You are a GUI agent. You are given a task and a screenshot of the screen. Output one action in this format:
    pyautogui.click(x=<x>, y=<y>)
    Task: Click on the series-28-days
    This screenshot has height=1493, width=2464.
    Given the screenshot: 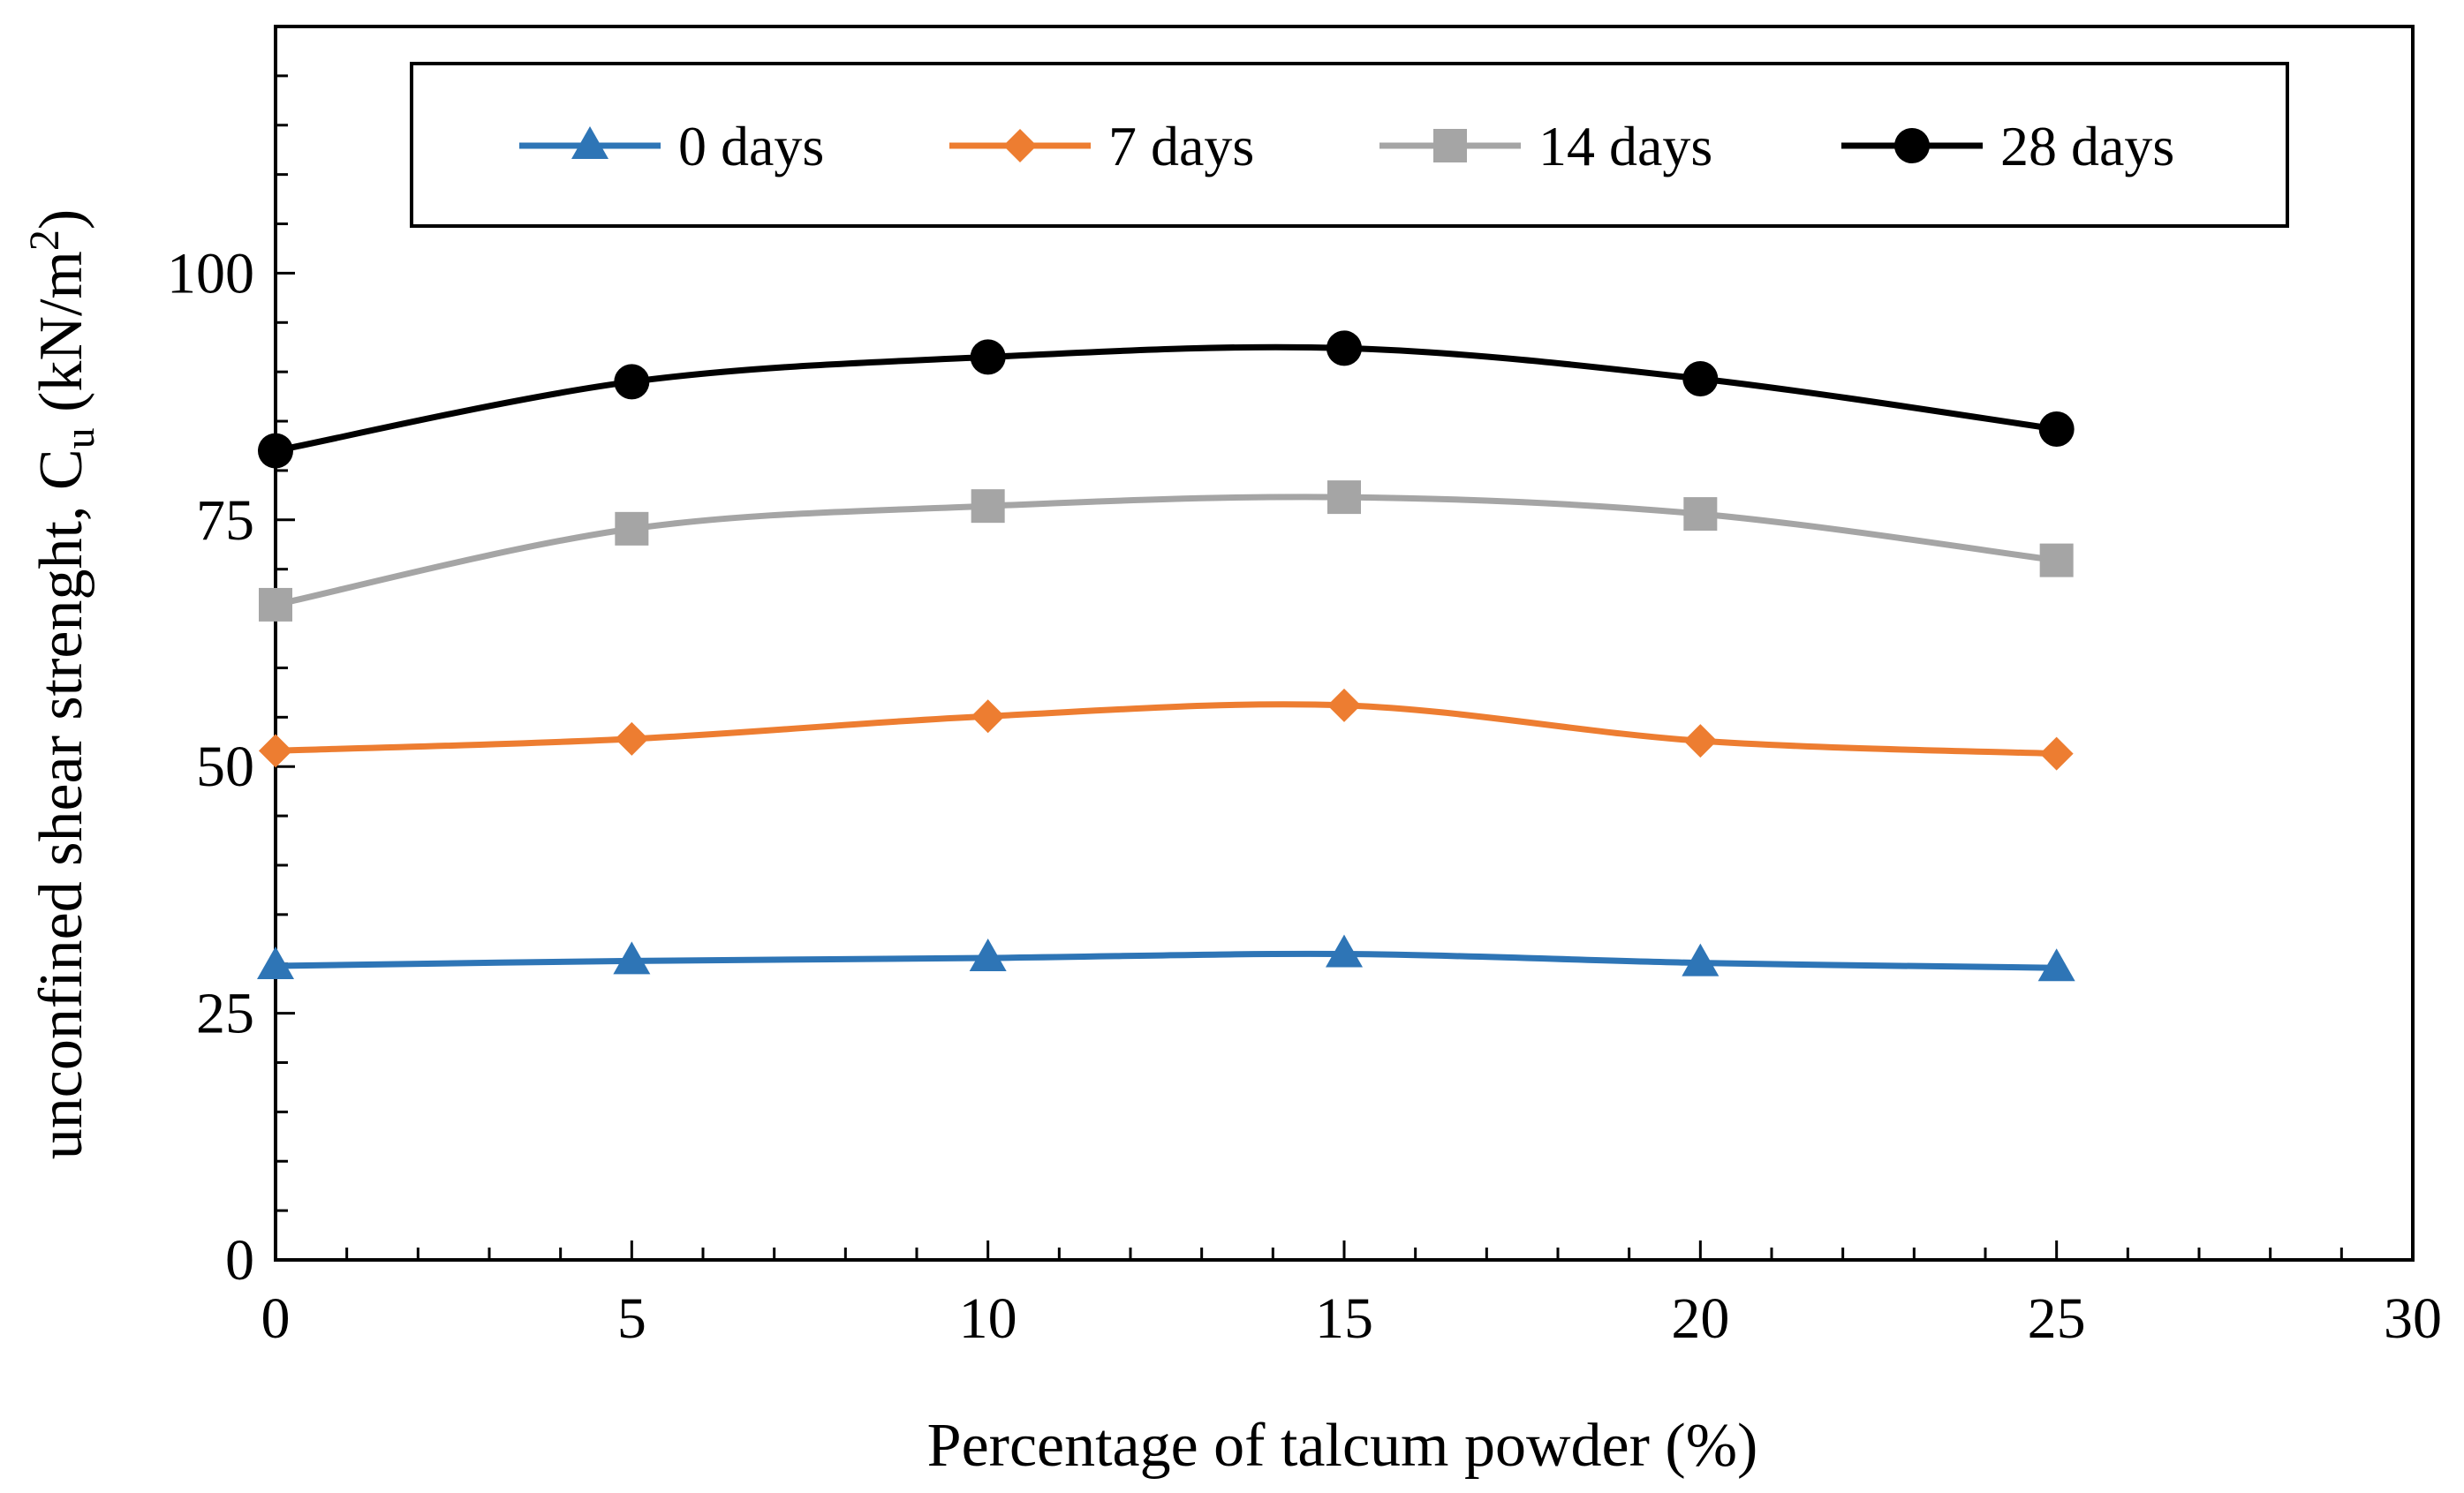 What is the action you would take?
    pyautogui.click(x=1166, y=399)
    